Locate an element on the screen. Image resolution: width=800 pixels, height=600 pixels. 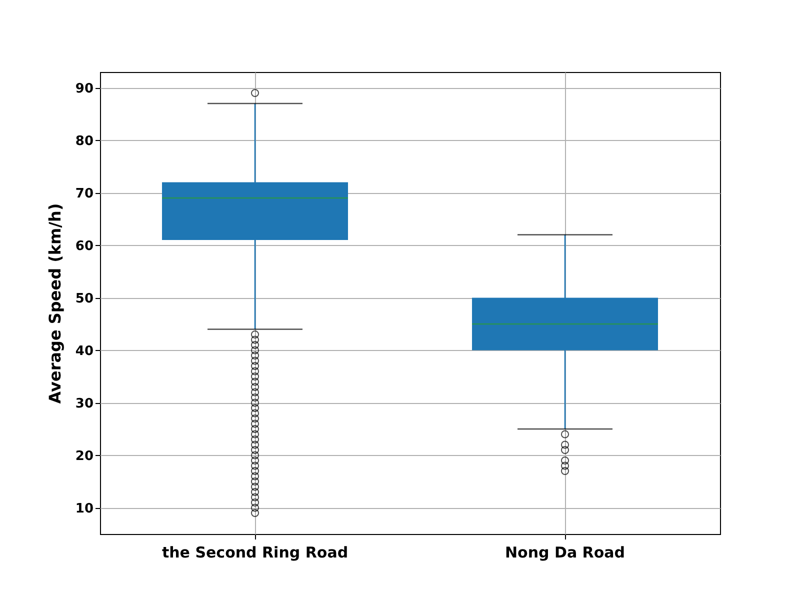
y-tick-label: 60 is located at coordinates (84, 246).